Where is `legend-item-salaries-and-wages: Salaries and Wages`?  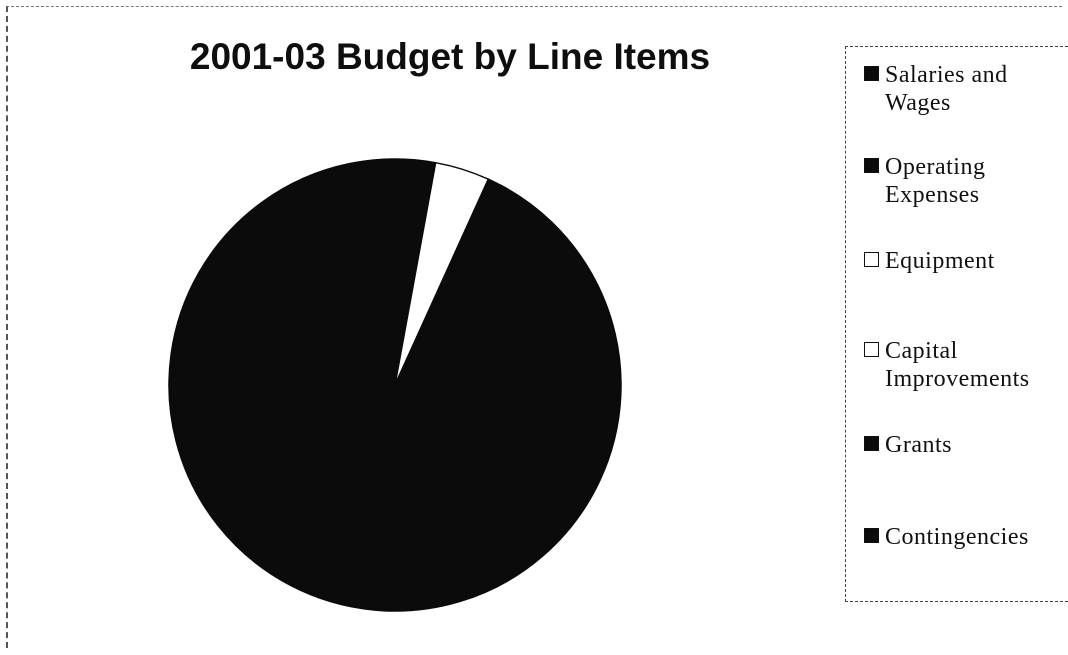
legend-item-salaries-and-wages: Salaries and Wages is located at coordinates (962, 89).